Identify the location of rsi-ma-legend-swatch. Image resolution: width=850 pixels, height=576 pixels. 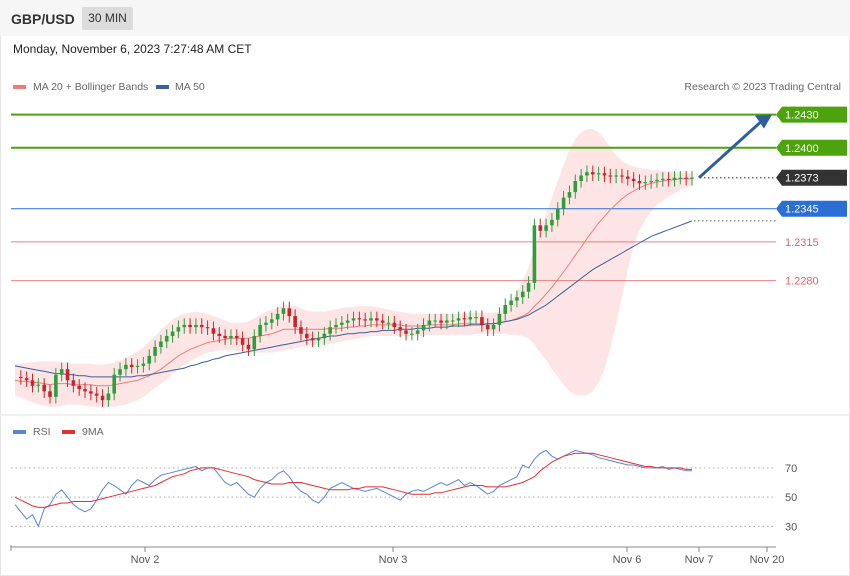
(68, 432).